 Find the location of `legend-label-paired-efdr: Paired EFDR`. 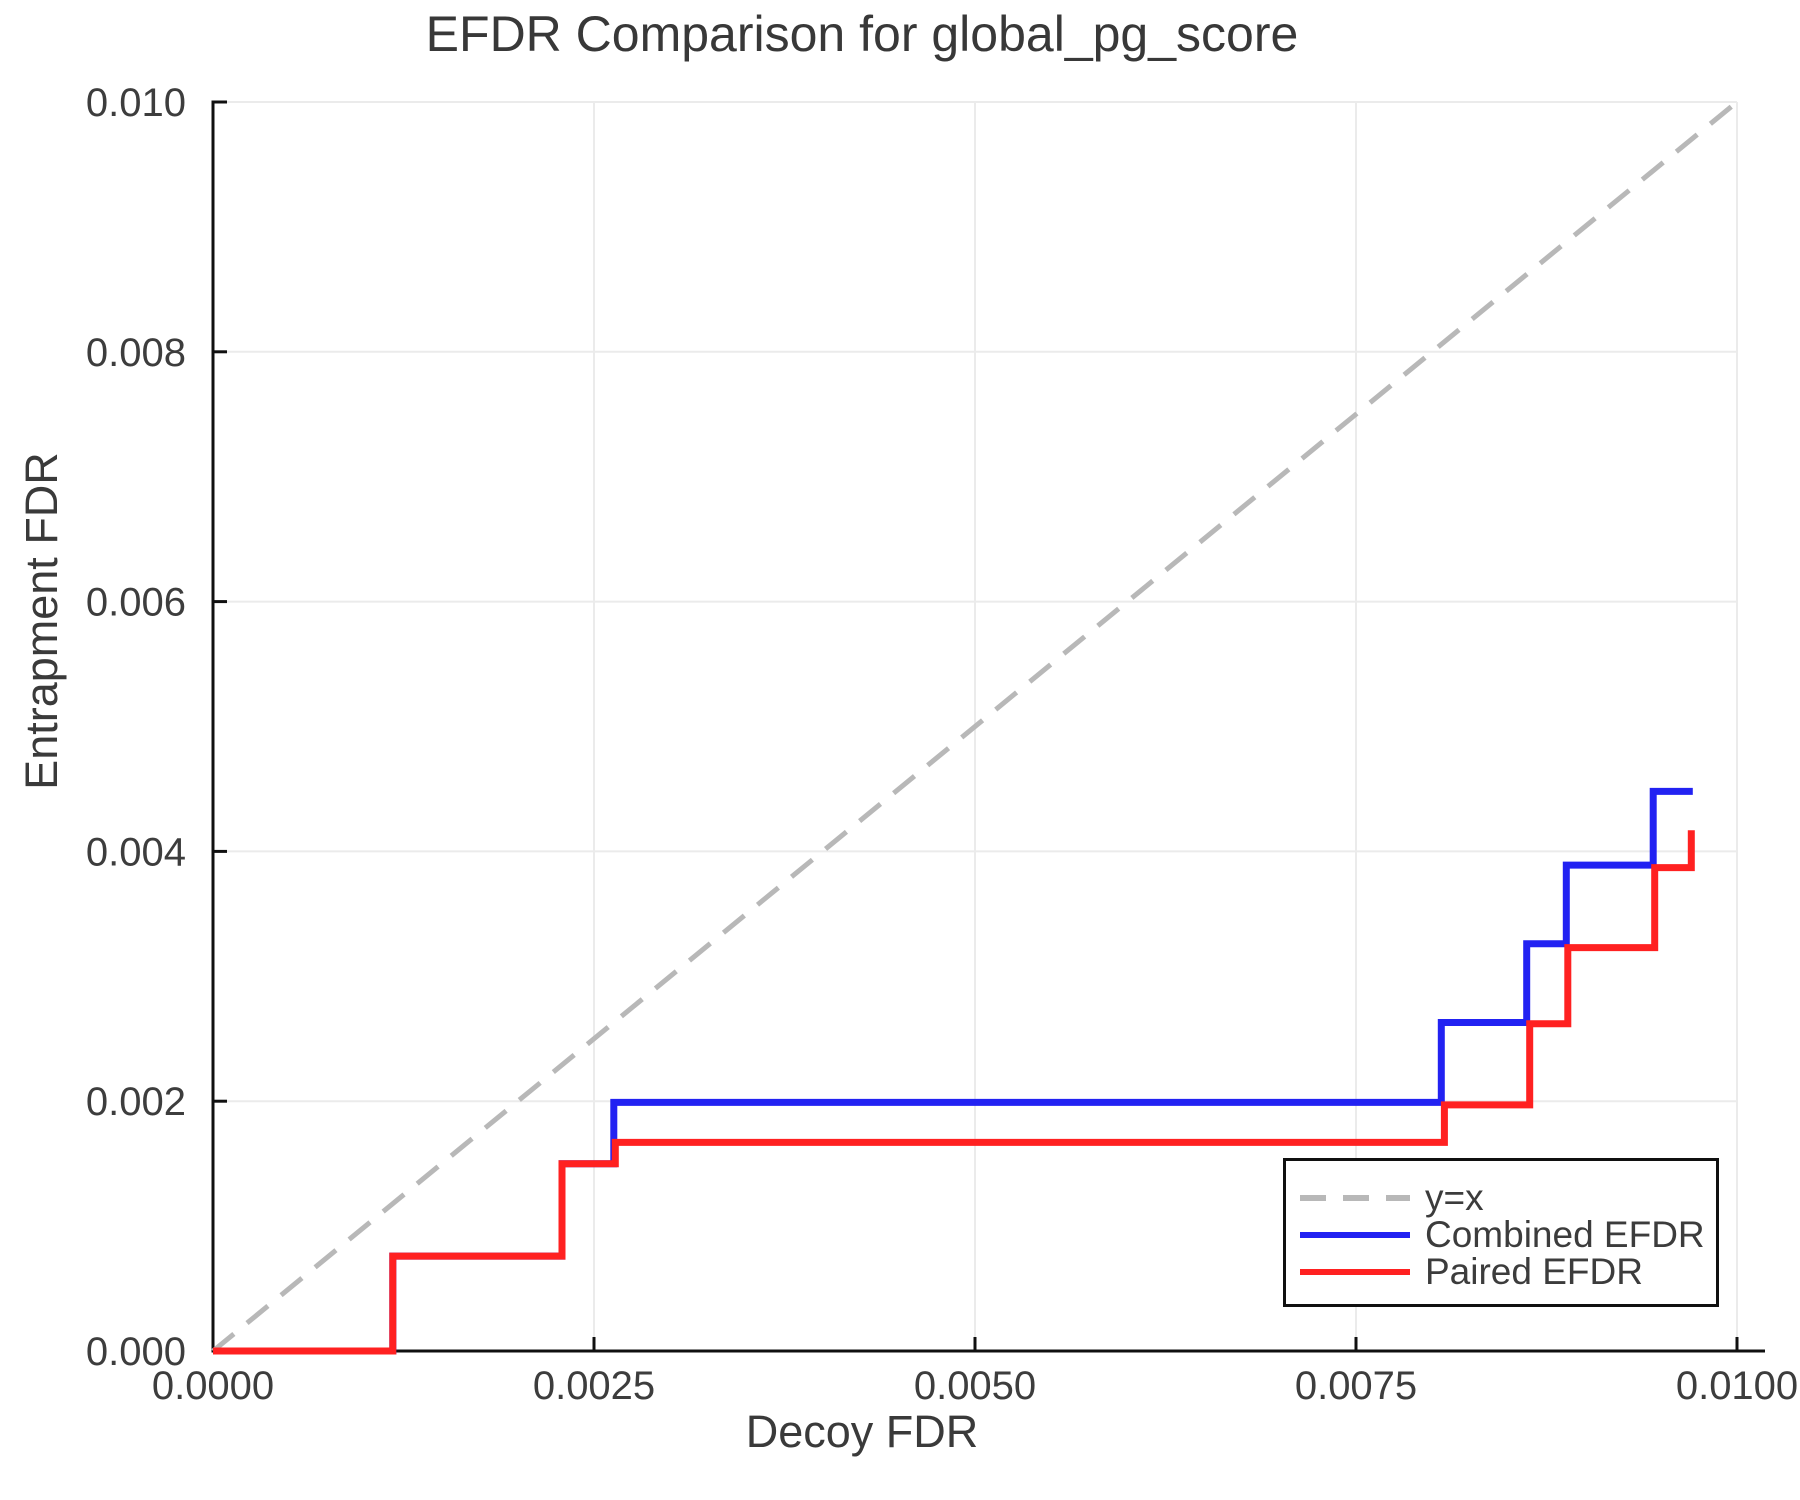

legend-label-paired-efdr: Paired EFDR is located at coordinates (1534, 1271).